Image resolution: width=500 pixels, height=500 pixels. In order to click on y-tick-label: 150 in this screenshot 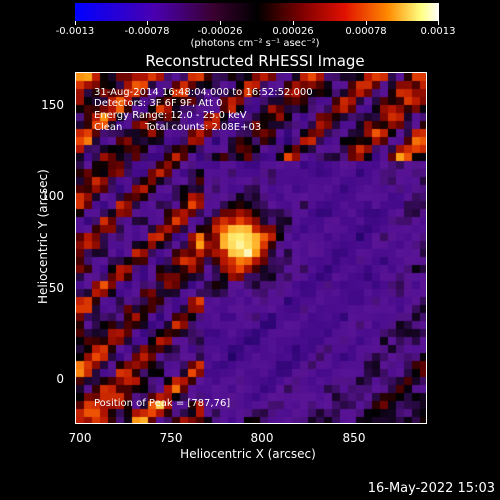, I will do `click(52, 105)`.